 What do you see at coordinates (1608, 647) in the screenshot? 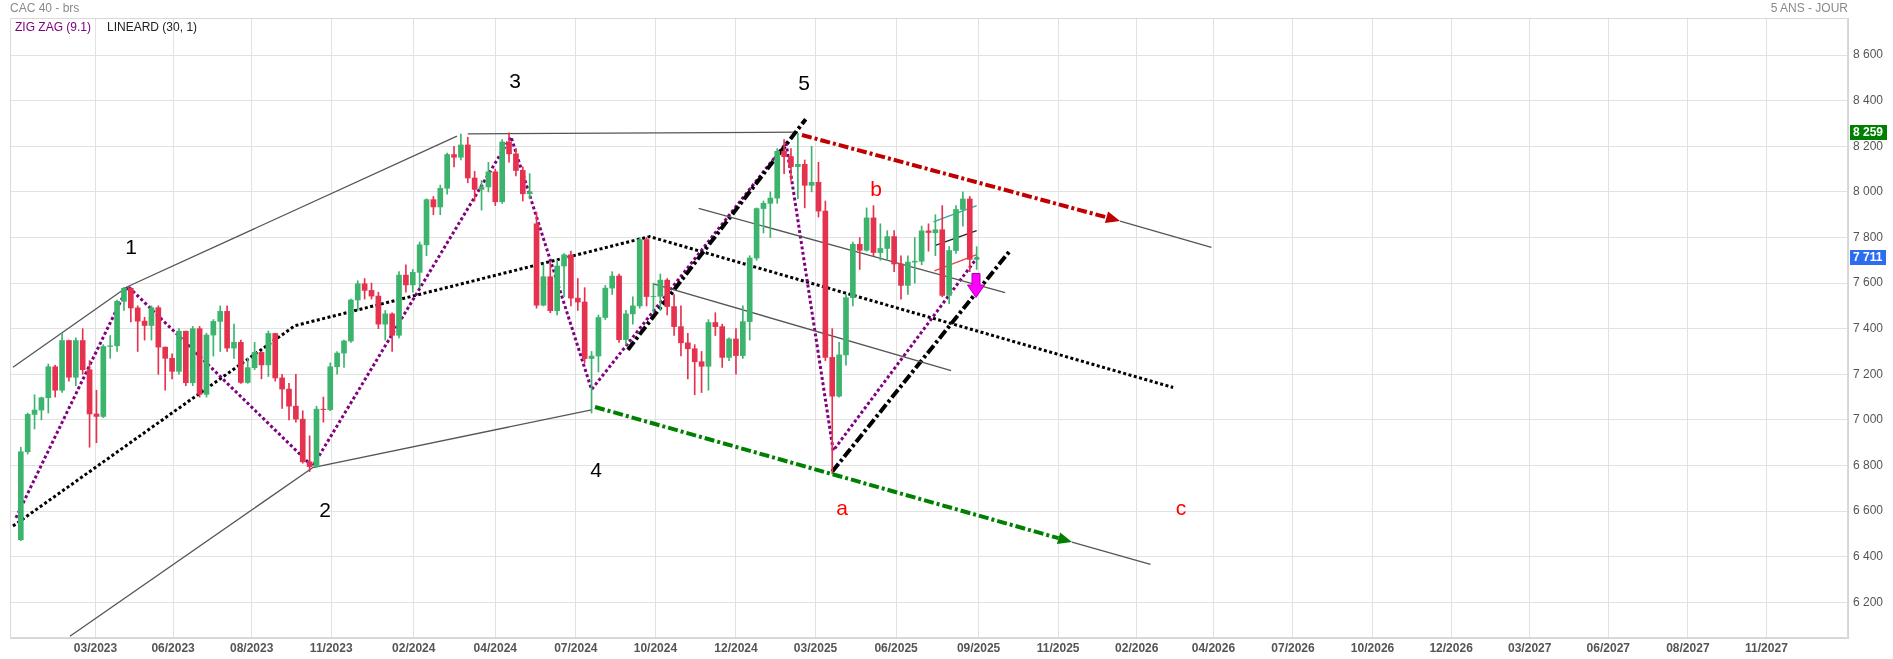
I see `x-tick-label: 06/2027` at bounding box center [1608, 647].